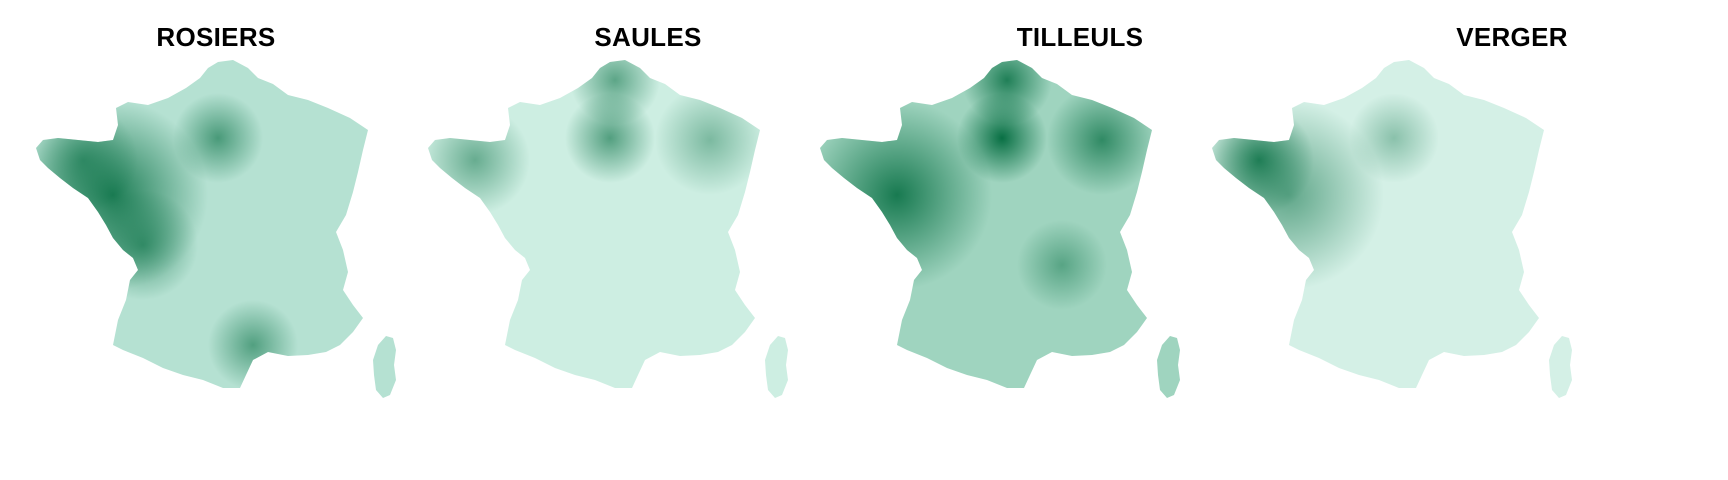 This screenshot has height=480, width=1728. What do you see at coordinates (1062, 265) in the screenshot?
I see `density-hotspot-lyon` at bounding box center [1062, 265].